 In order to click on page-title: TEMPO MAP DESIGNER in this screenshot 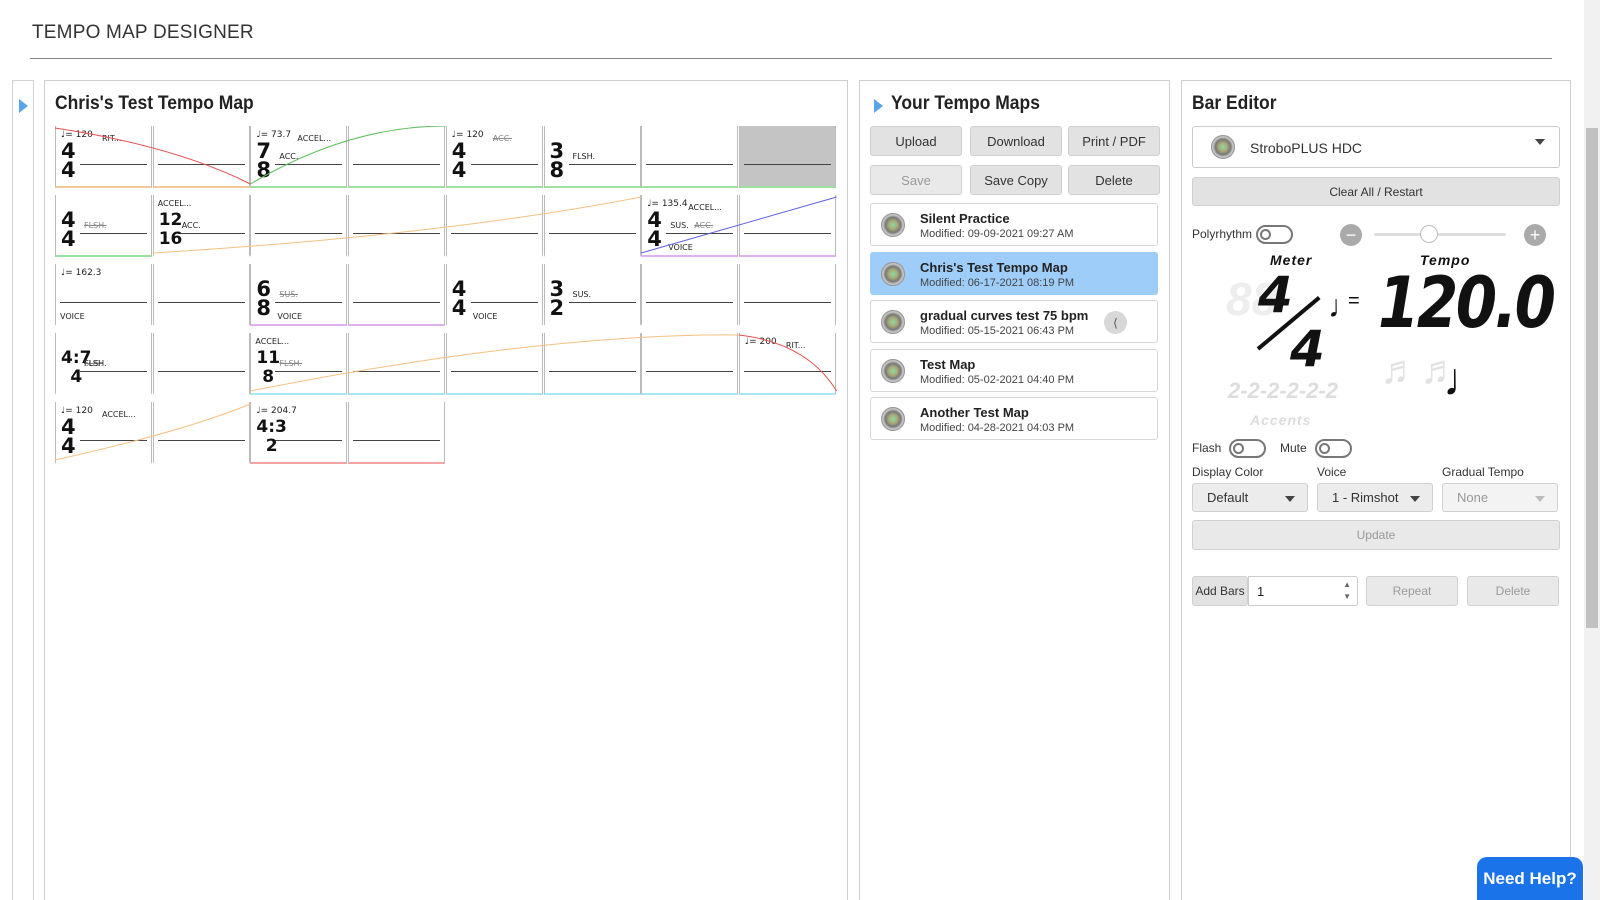, I will do `click(143, 32)`.